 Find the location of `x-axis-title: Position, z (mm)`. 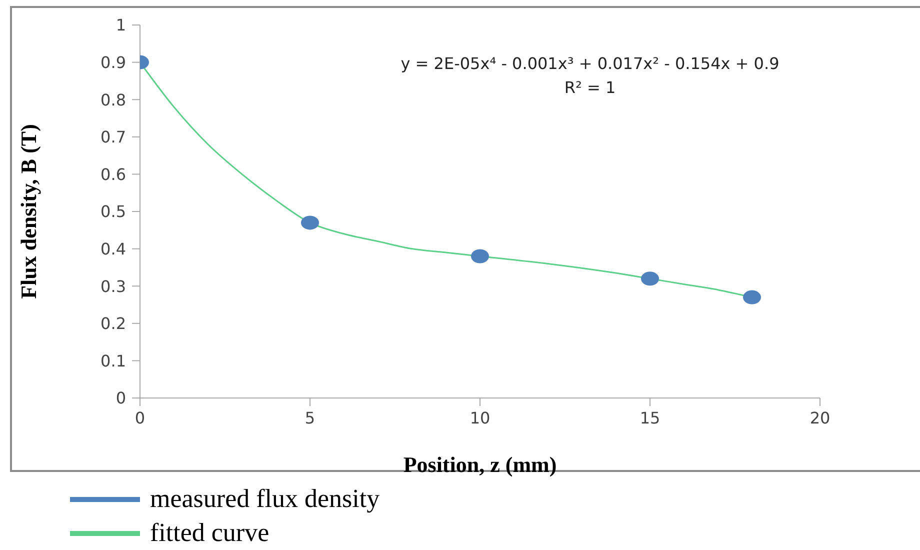

x-axis-title: Position, z (mm) is located at coordinates (480, 464).